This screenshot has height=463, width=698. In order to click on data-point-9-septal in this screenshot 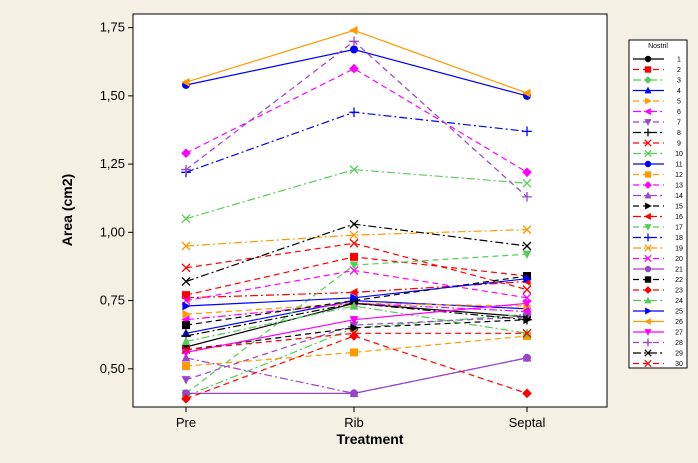, I will do `click(527, 290)`.